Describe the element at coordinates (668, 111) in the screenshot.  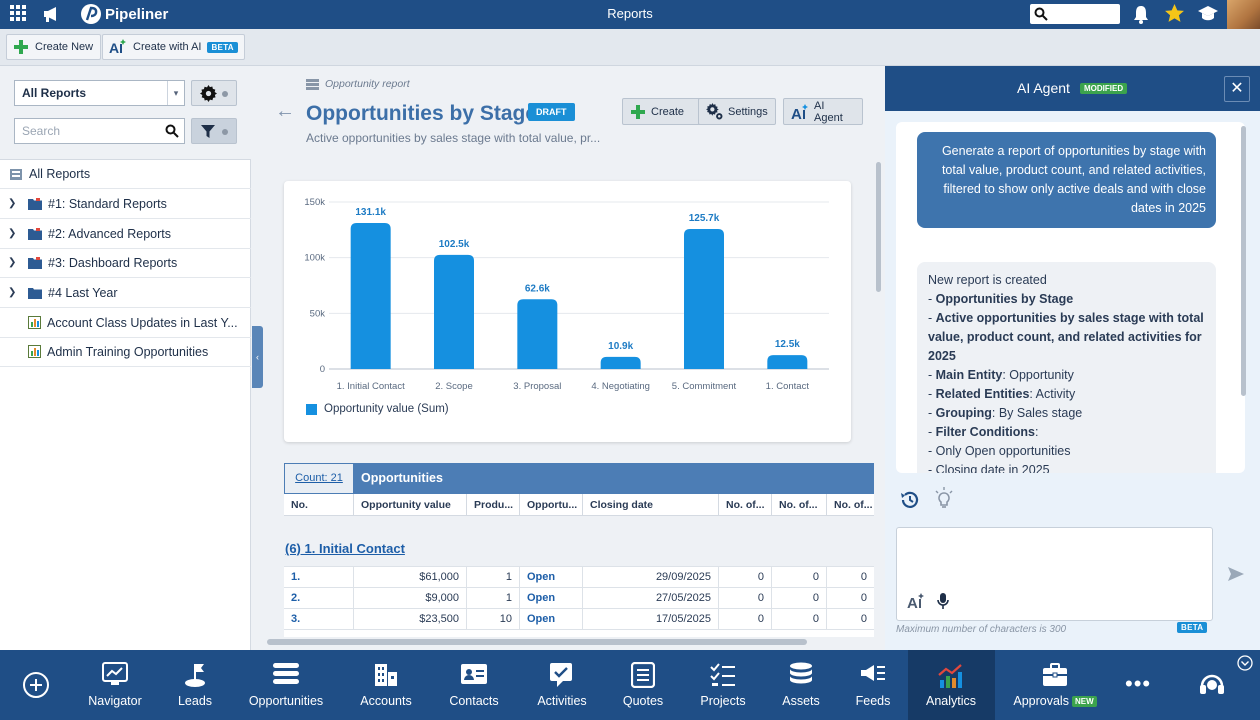
I see `create-button-label: Create` at that location.